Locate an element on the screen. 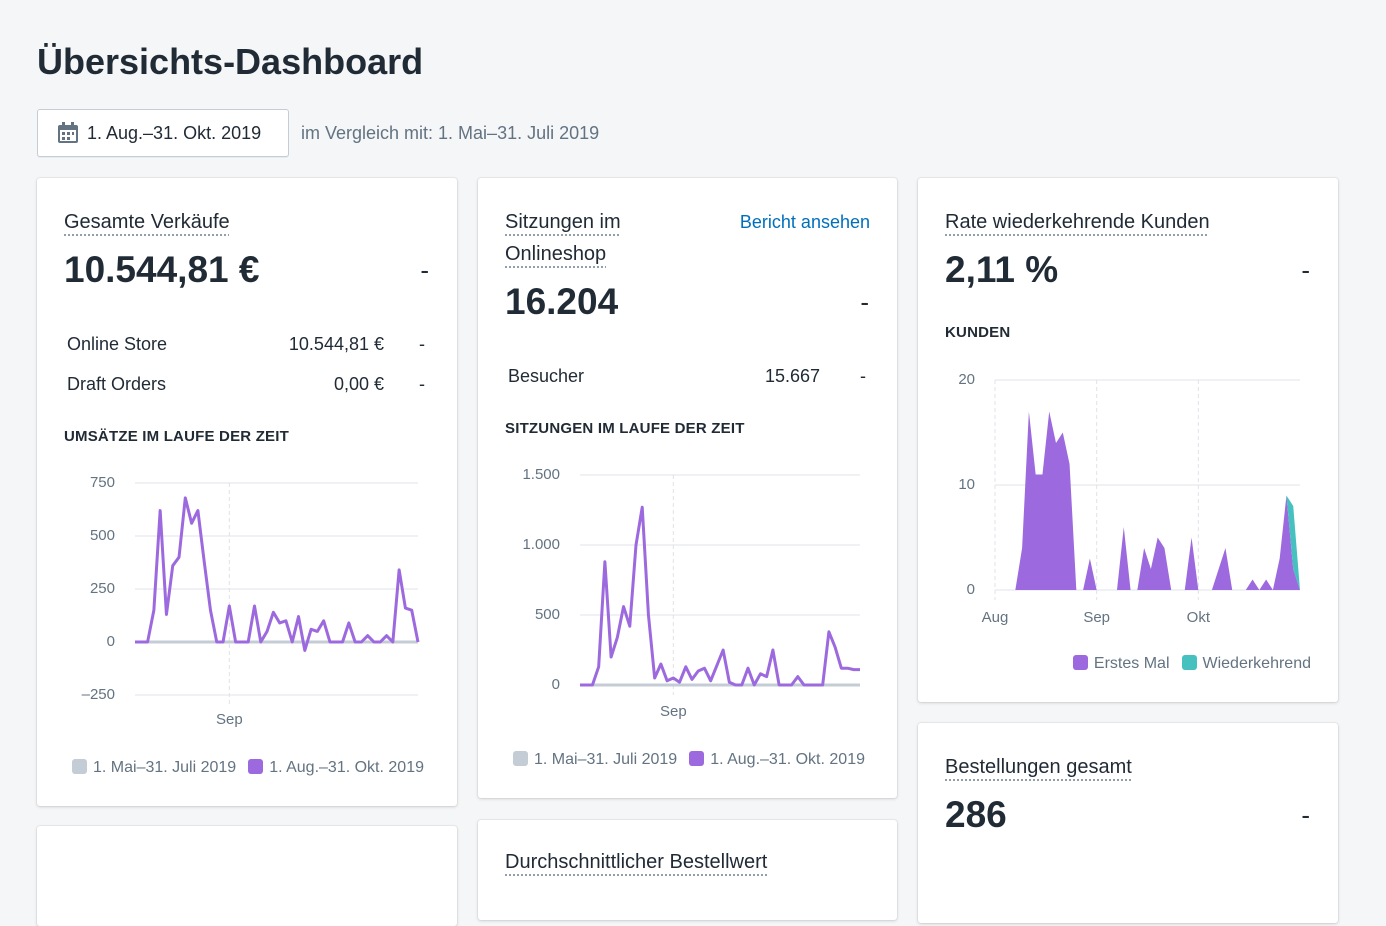  legend-label: Erstes Mal is located at coordinates (1131, 663).